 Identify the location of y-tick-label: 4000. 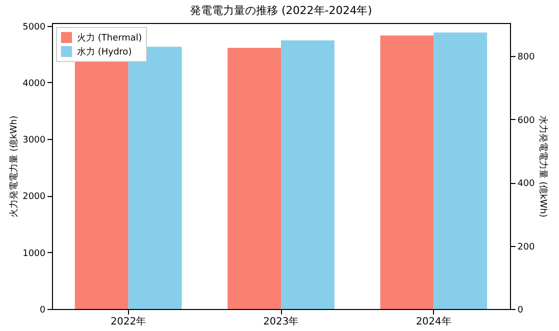
(34, 83).